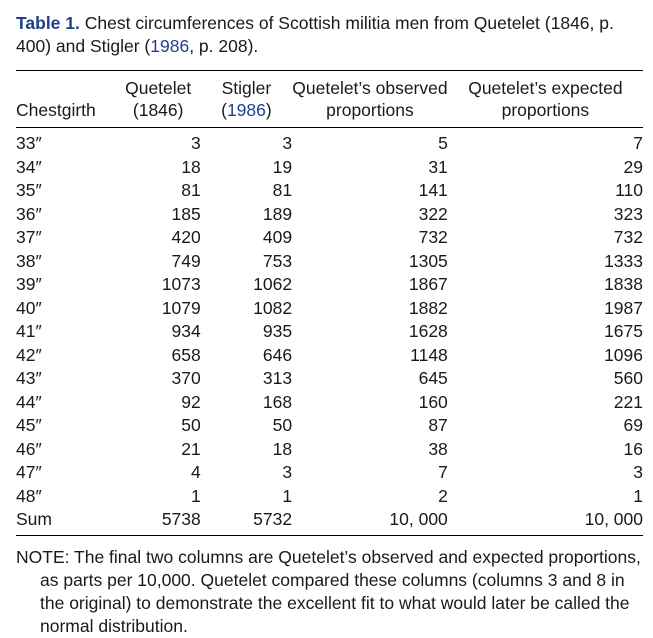 The image size is (653, 638). Describe the element at coordinates (282, 425) in the screenshot. I see `cell-stigler: 50` at that location.